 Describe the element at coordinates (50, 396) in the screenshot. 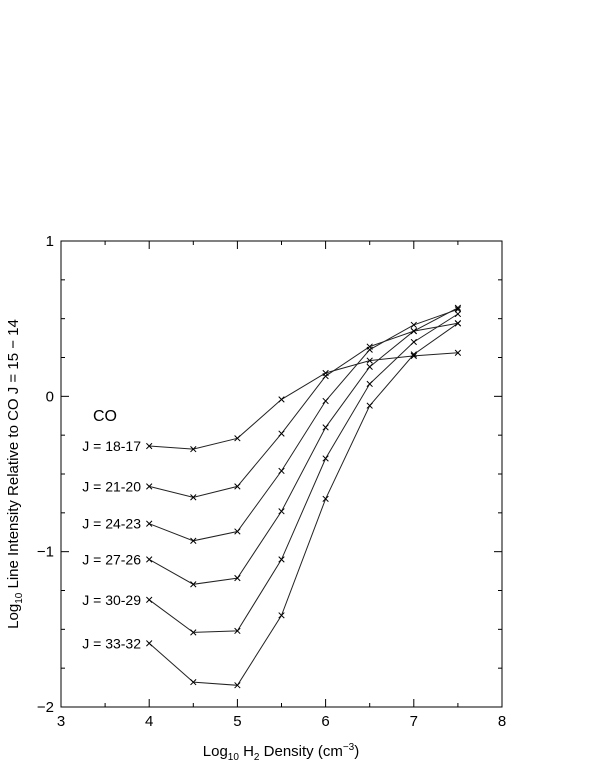

I see `y-tick-label: 0` at that location.